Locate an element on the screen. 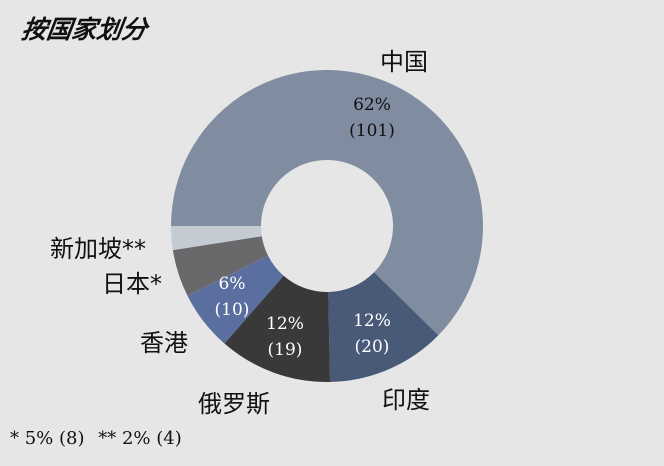  value-india-count: (20) is located at coordinates (372, 347).